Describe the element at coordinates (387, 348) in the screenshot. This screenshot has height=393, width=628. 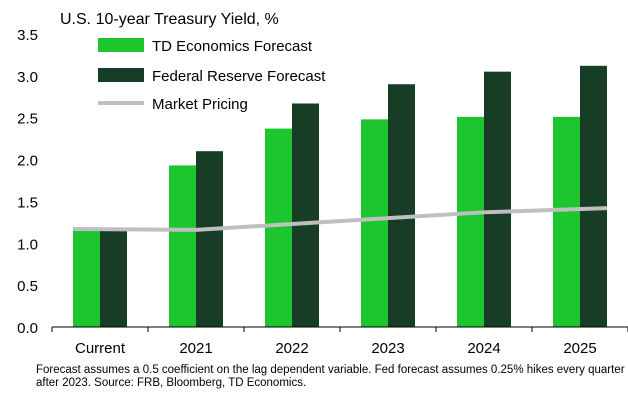
I see `x-tick-label: 2023` at that location.